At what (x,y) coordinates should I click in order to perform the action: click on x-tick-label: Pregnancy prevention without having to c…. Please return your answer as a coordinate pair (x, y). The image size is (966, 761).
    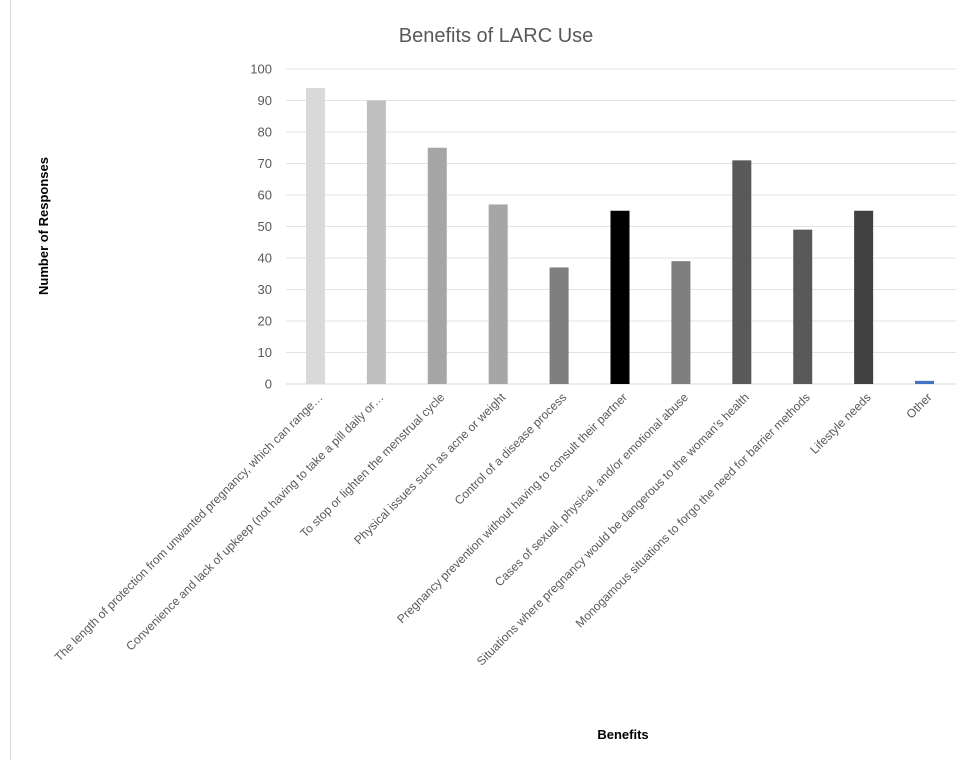
    Looking at the image, I should click on (512, 508).